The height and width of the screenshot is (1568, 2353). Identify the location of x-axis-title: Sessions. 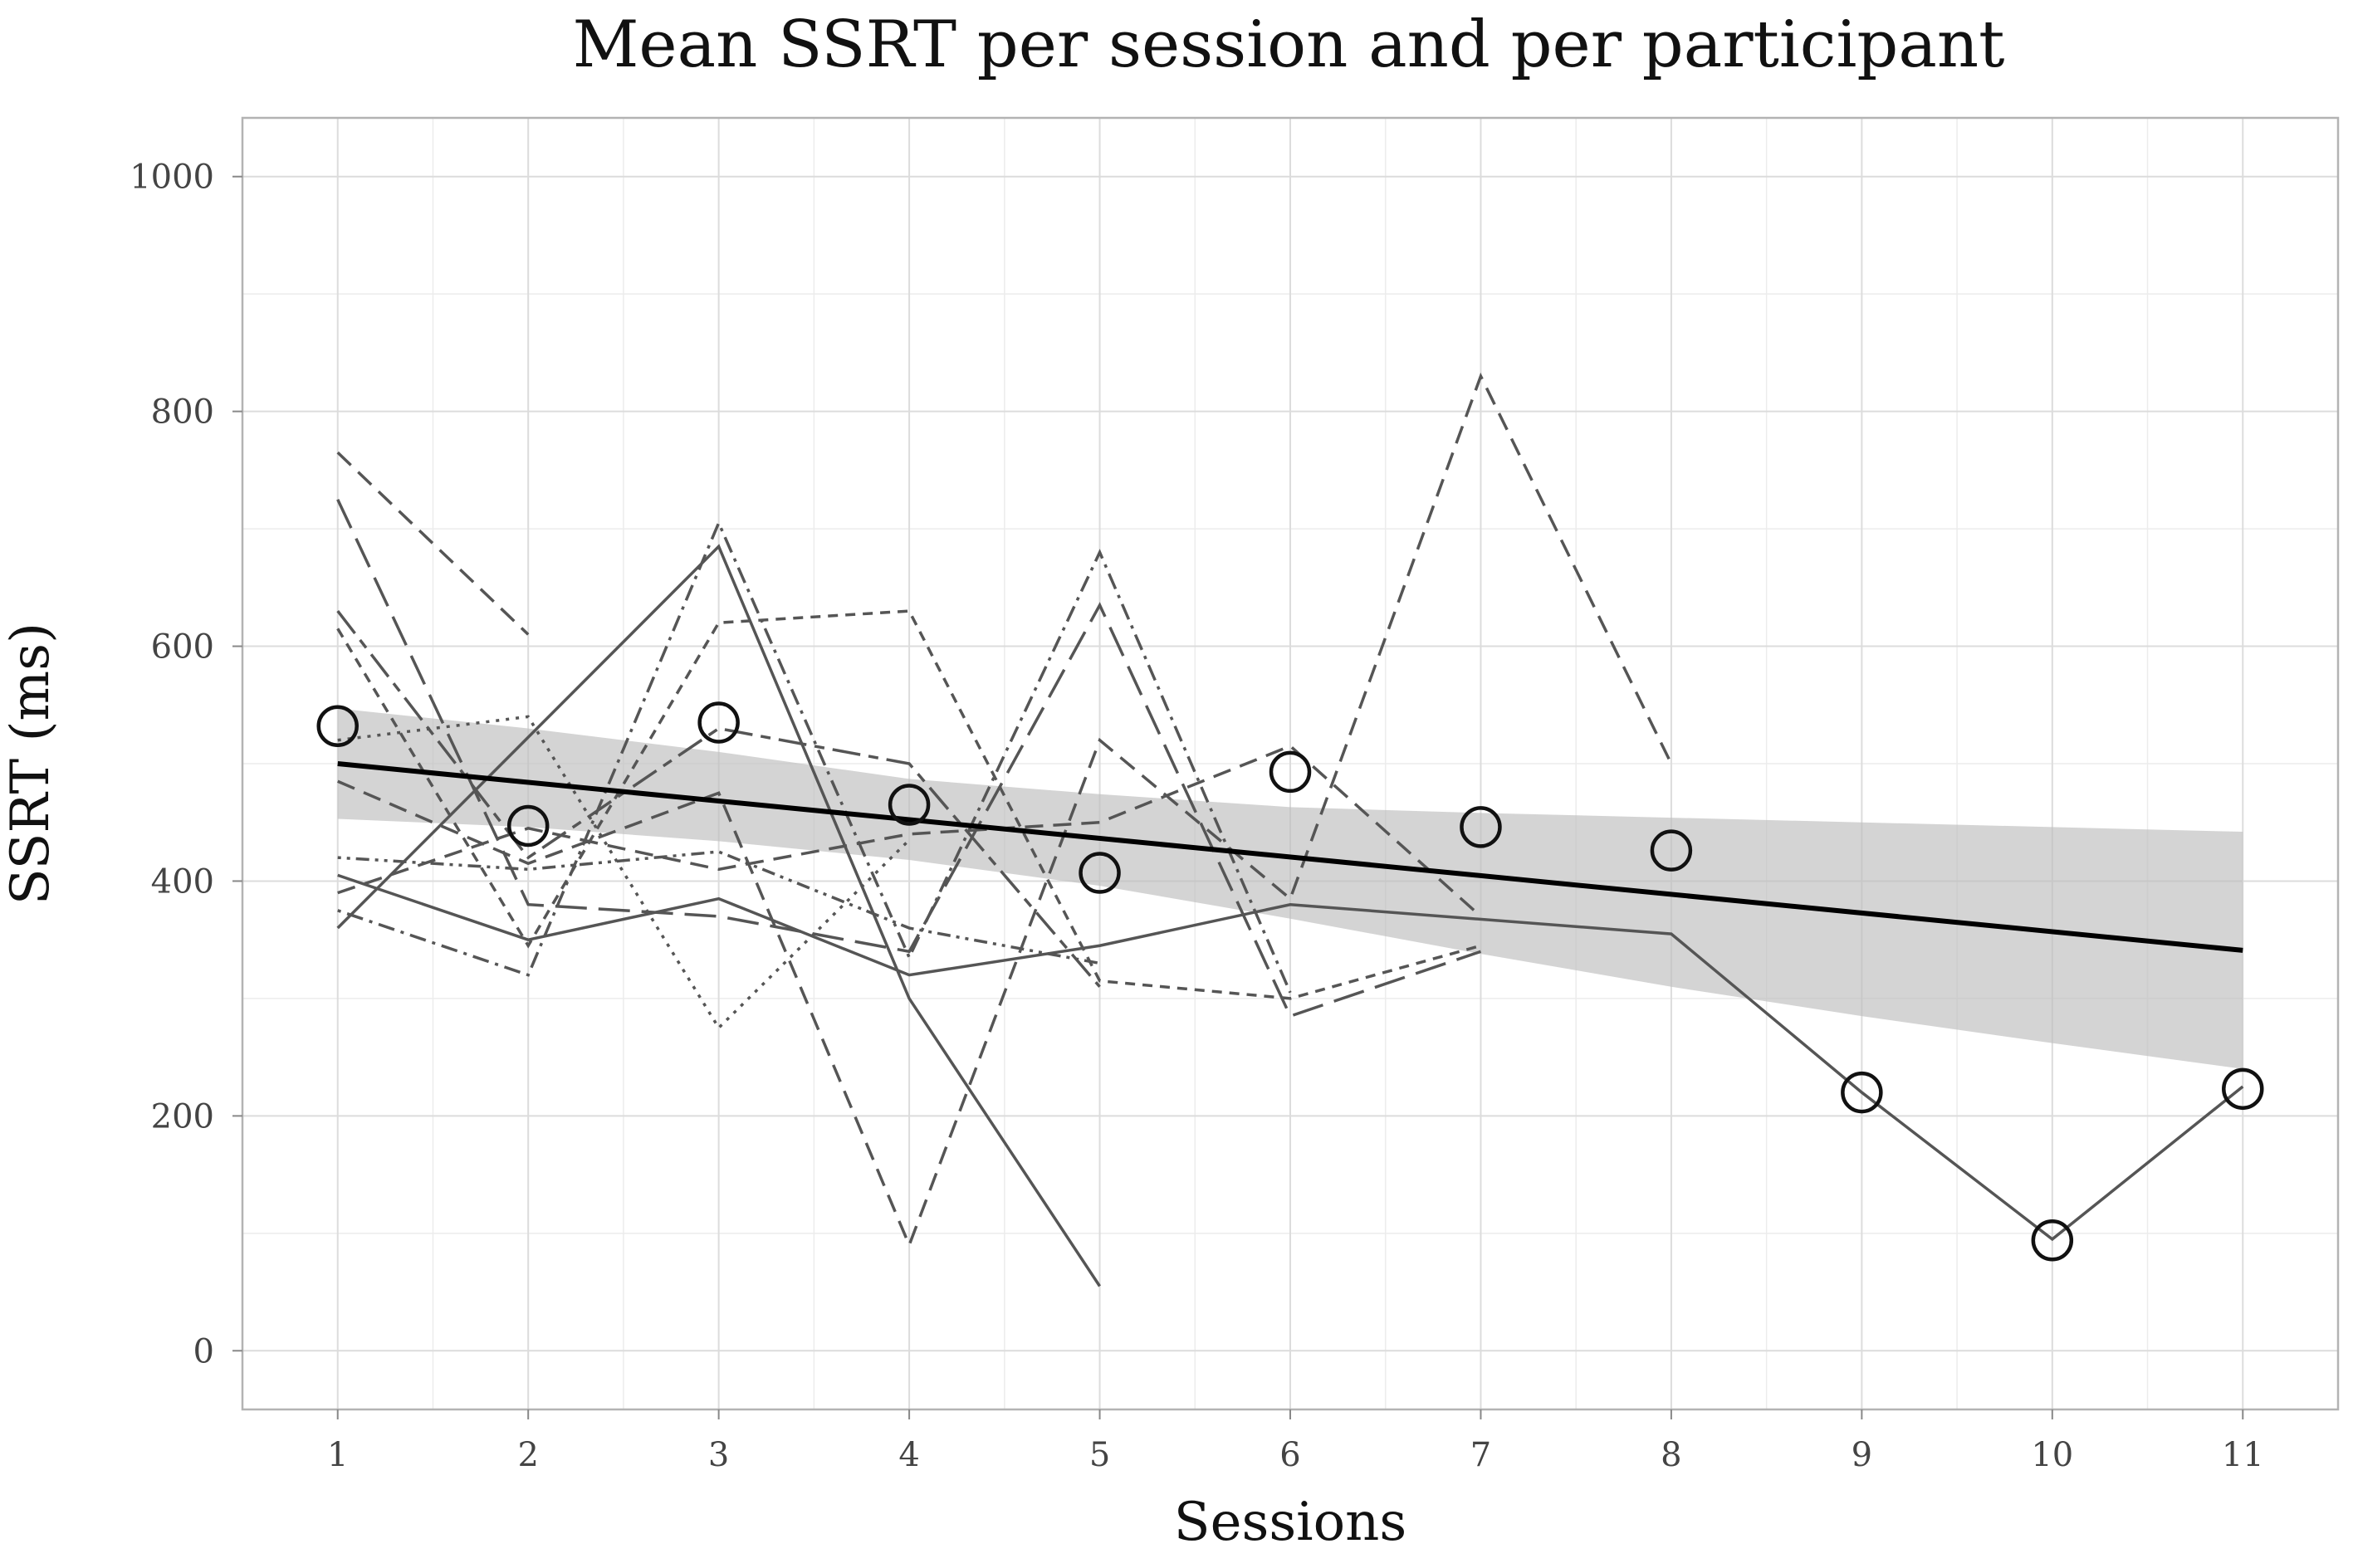
(1290, 1522).